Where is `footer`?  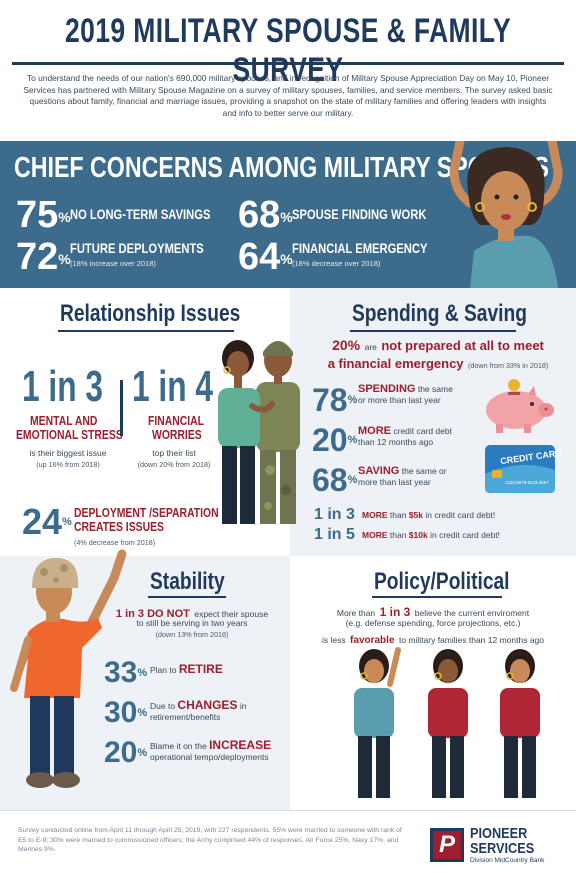 footer is located at coordinates (288, 841).